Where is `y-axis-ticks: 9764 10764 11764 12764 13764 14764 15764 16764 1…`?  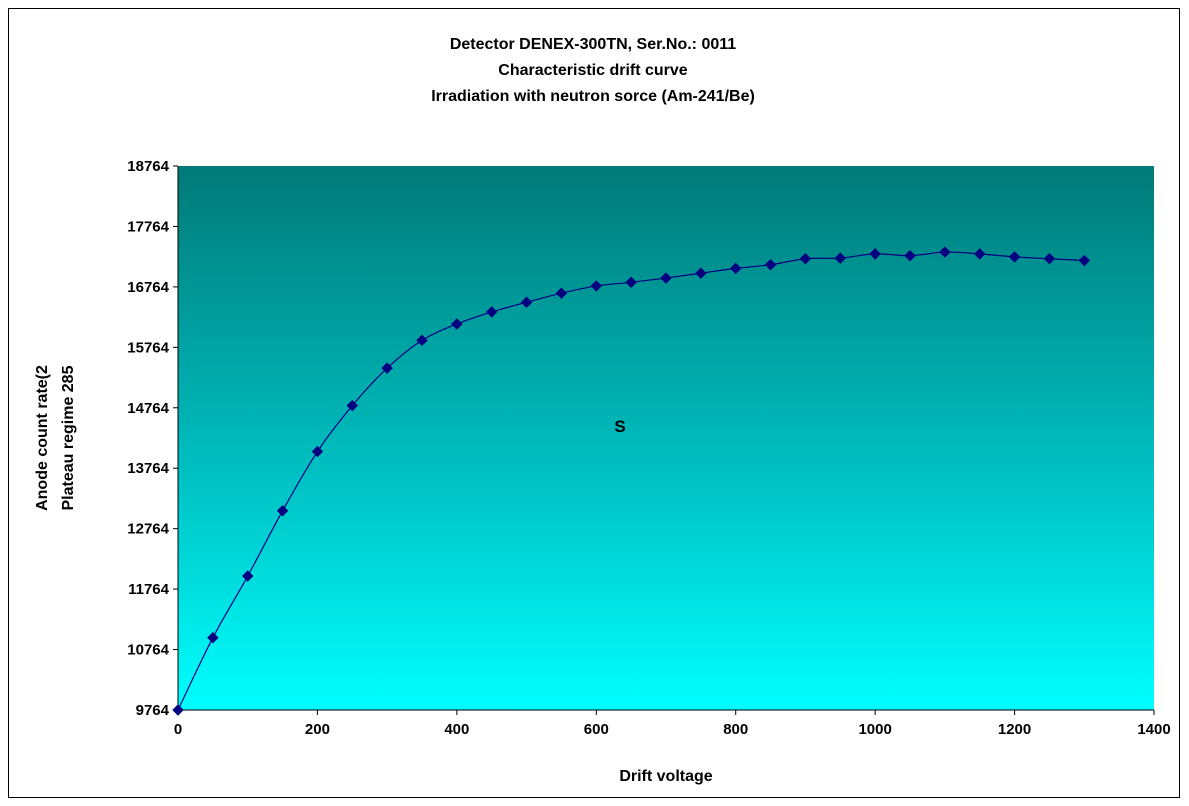 y-axis-ticks: 9764 10764 11764 12764 13764 14764 15764 16764 1… is located at coordinates (152, 438).